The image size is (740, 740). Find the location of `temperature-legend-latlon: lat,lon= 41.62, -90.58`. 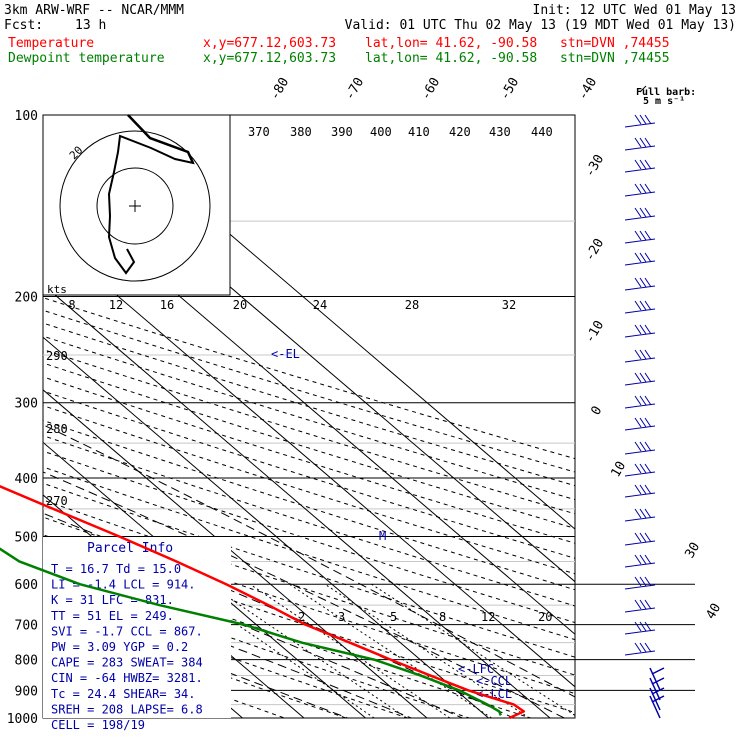

temperature-legend-latlon: lat,lon= 41.62, -90.58 is located at coordinates (451, 43).